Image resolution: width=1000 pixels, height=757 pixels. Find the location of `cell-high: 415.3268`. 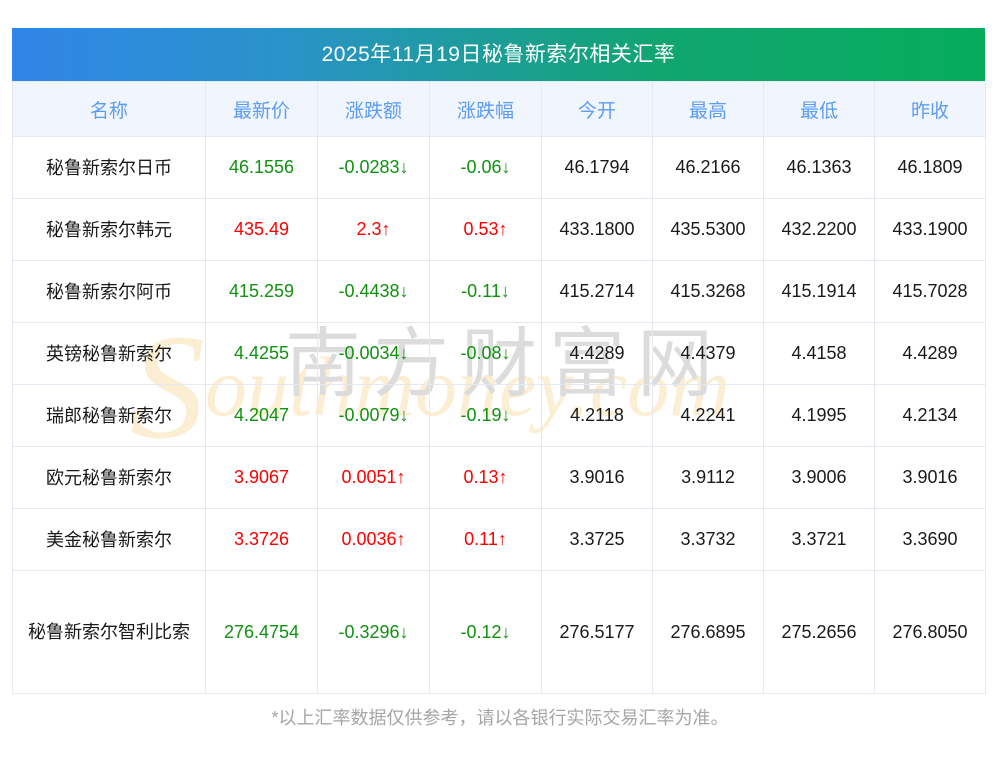

cell-high: 415.3268 is located at coordinates (708, 291).